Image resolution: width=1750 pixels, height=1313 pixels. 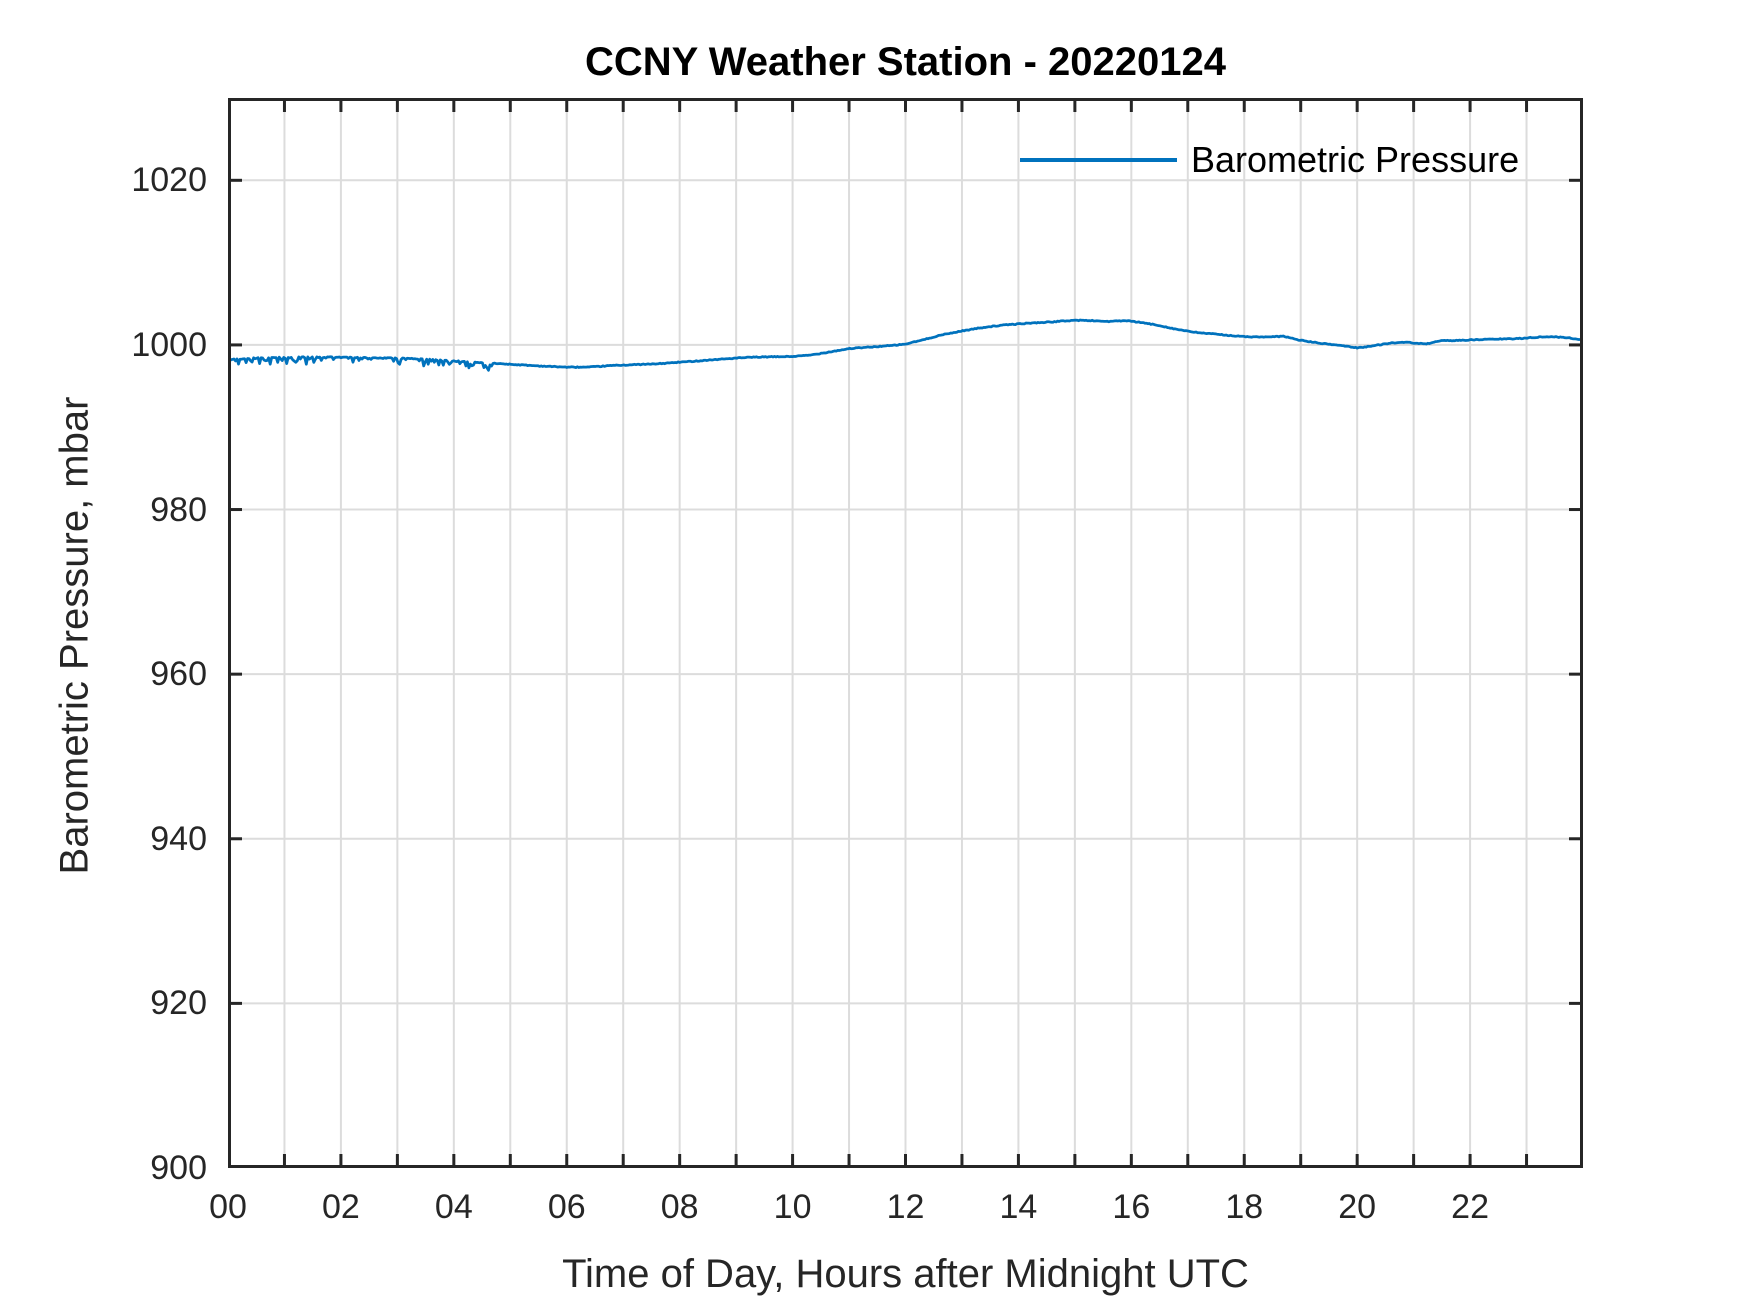 I want to click on x-tick-label: 04, so click(x=453, y=1207).